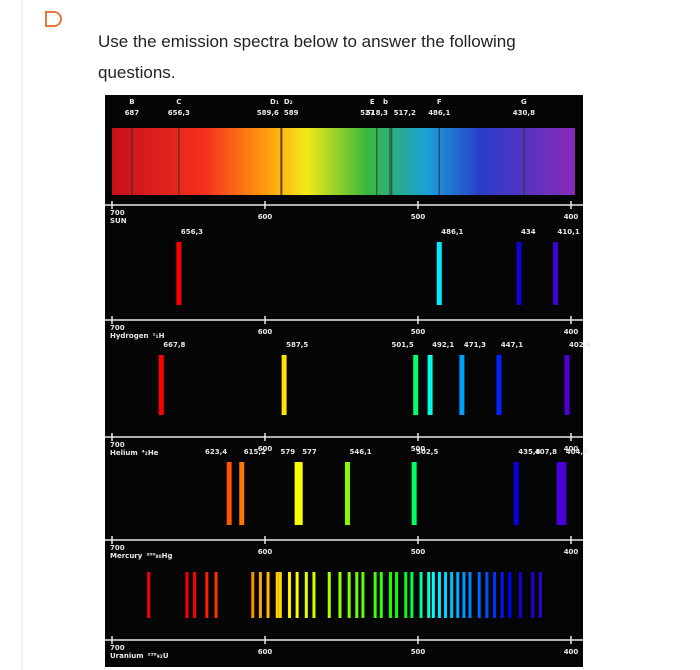 This screenshot has height=670, width=700. Describe the element at coordinates (178, 102) in the screenshot. I see `fraunhofer-letter: C` at that location.